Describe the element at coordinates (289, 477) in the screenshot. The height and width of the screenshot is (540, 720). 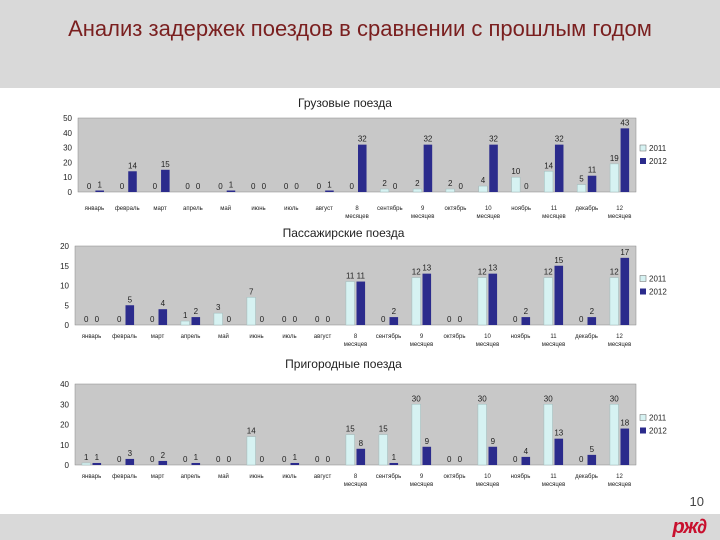
I see `x-tick-label: июль` at that location.